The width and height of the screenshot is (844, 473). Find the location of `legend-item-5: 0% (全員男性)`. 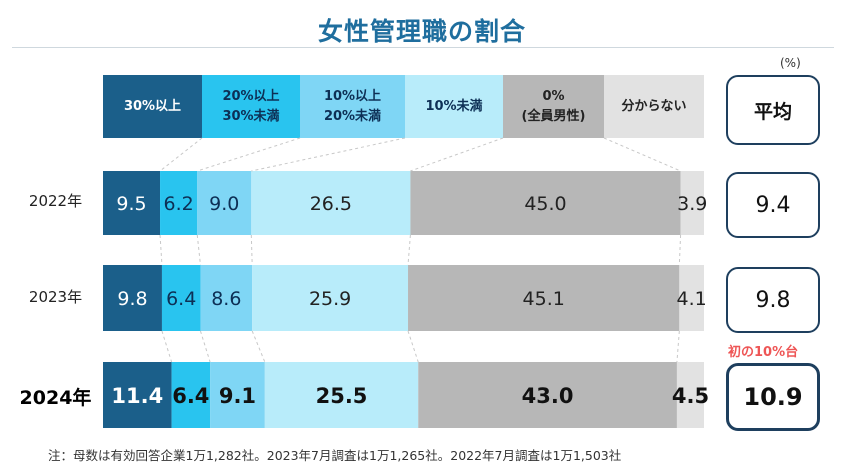

legend-item-5: 0% (全員男性) is located at coordinates (553, 106).